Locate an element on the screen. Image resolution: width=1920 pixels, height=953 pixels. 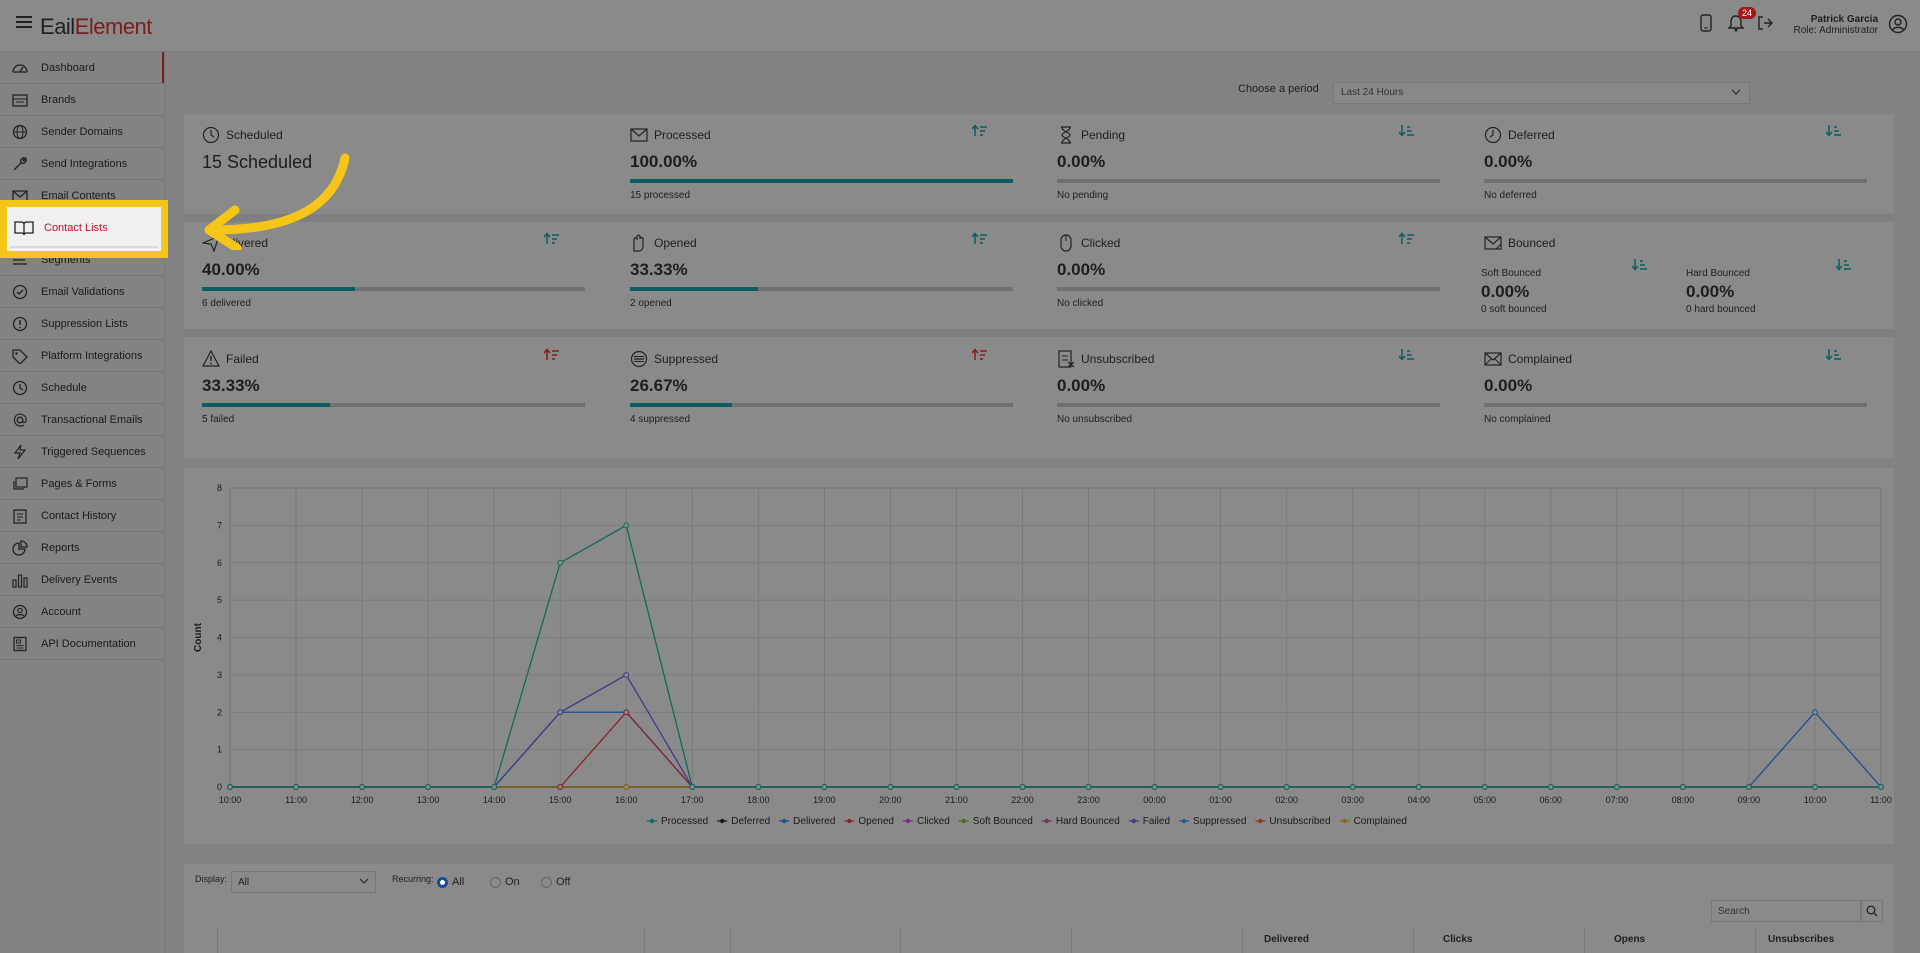
hamburger-menu-icon is located at coordinates (24, 23).